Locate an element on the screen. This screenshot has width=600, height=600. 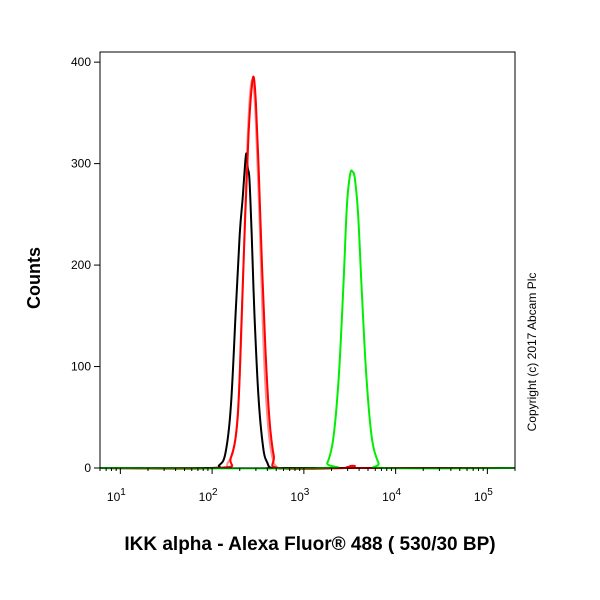
x-tick-label: 10¹ is located at coordinates (116, 495).